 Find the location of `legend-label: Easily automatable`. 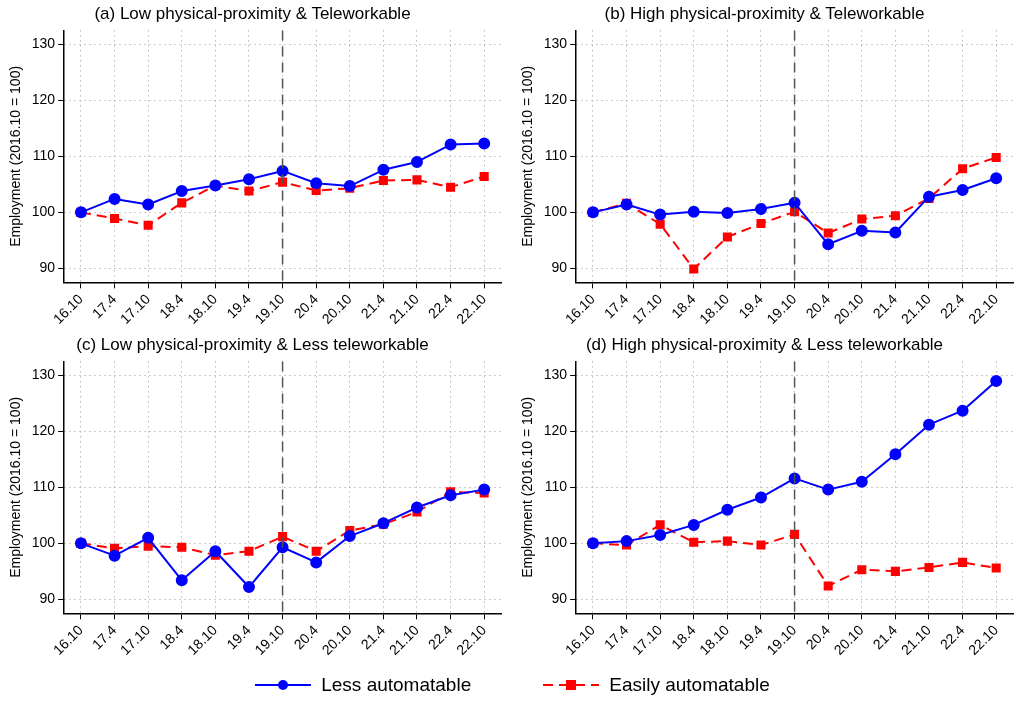

legend-label: Easily automatable is located at coordinates (689, 685).